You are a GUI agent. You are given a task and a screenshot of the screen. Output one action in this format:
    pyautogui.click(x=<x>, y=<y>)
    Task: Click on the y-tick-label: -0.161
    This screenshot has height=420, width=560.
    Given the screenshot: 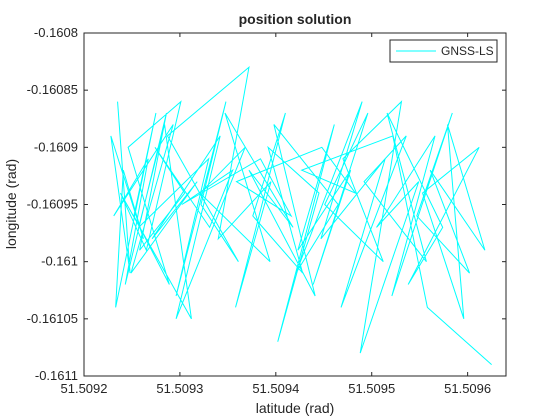 What is the action you would take?
    pyautogui.click(x=59, y=261)
    